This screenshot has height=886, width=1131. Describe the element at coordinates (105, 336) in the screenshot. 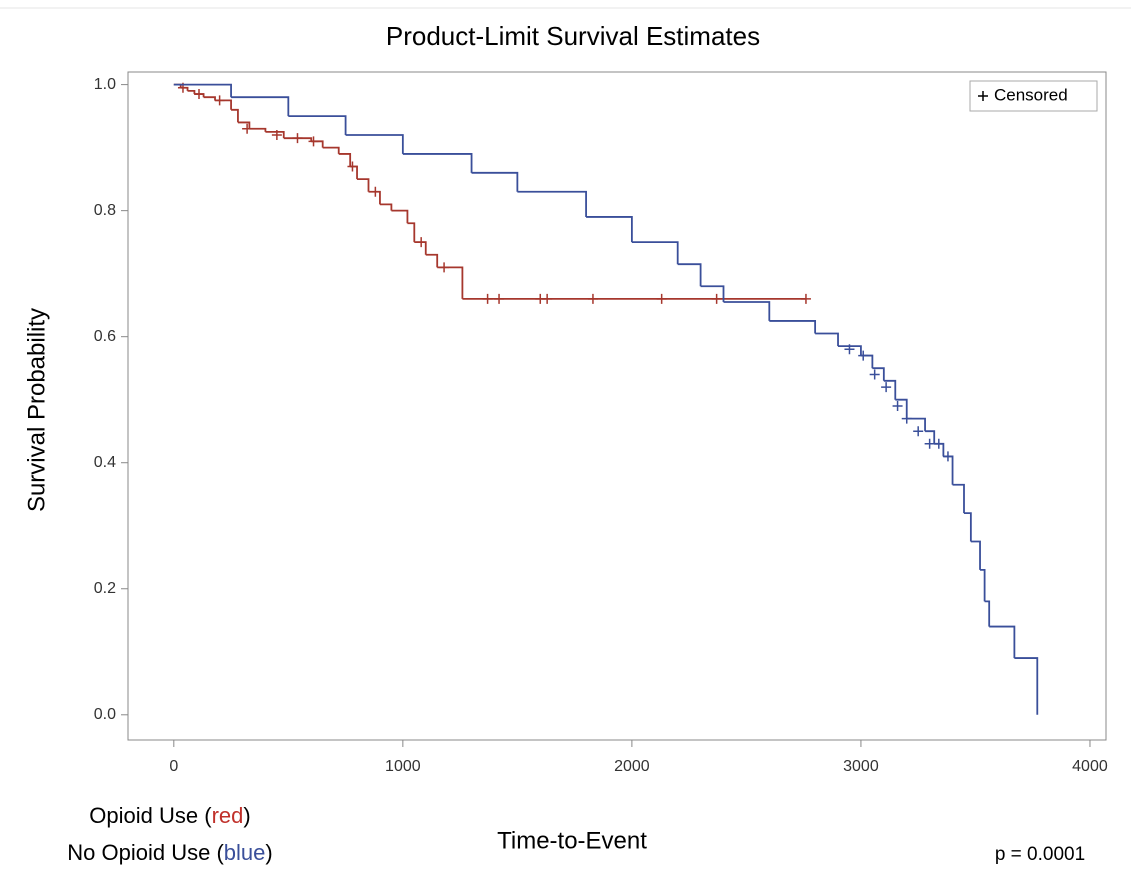

I see `y-tick-label: 0.6` at that location.